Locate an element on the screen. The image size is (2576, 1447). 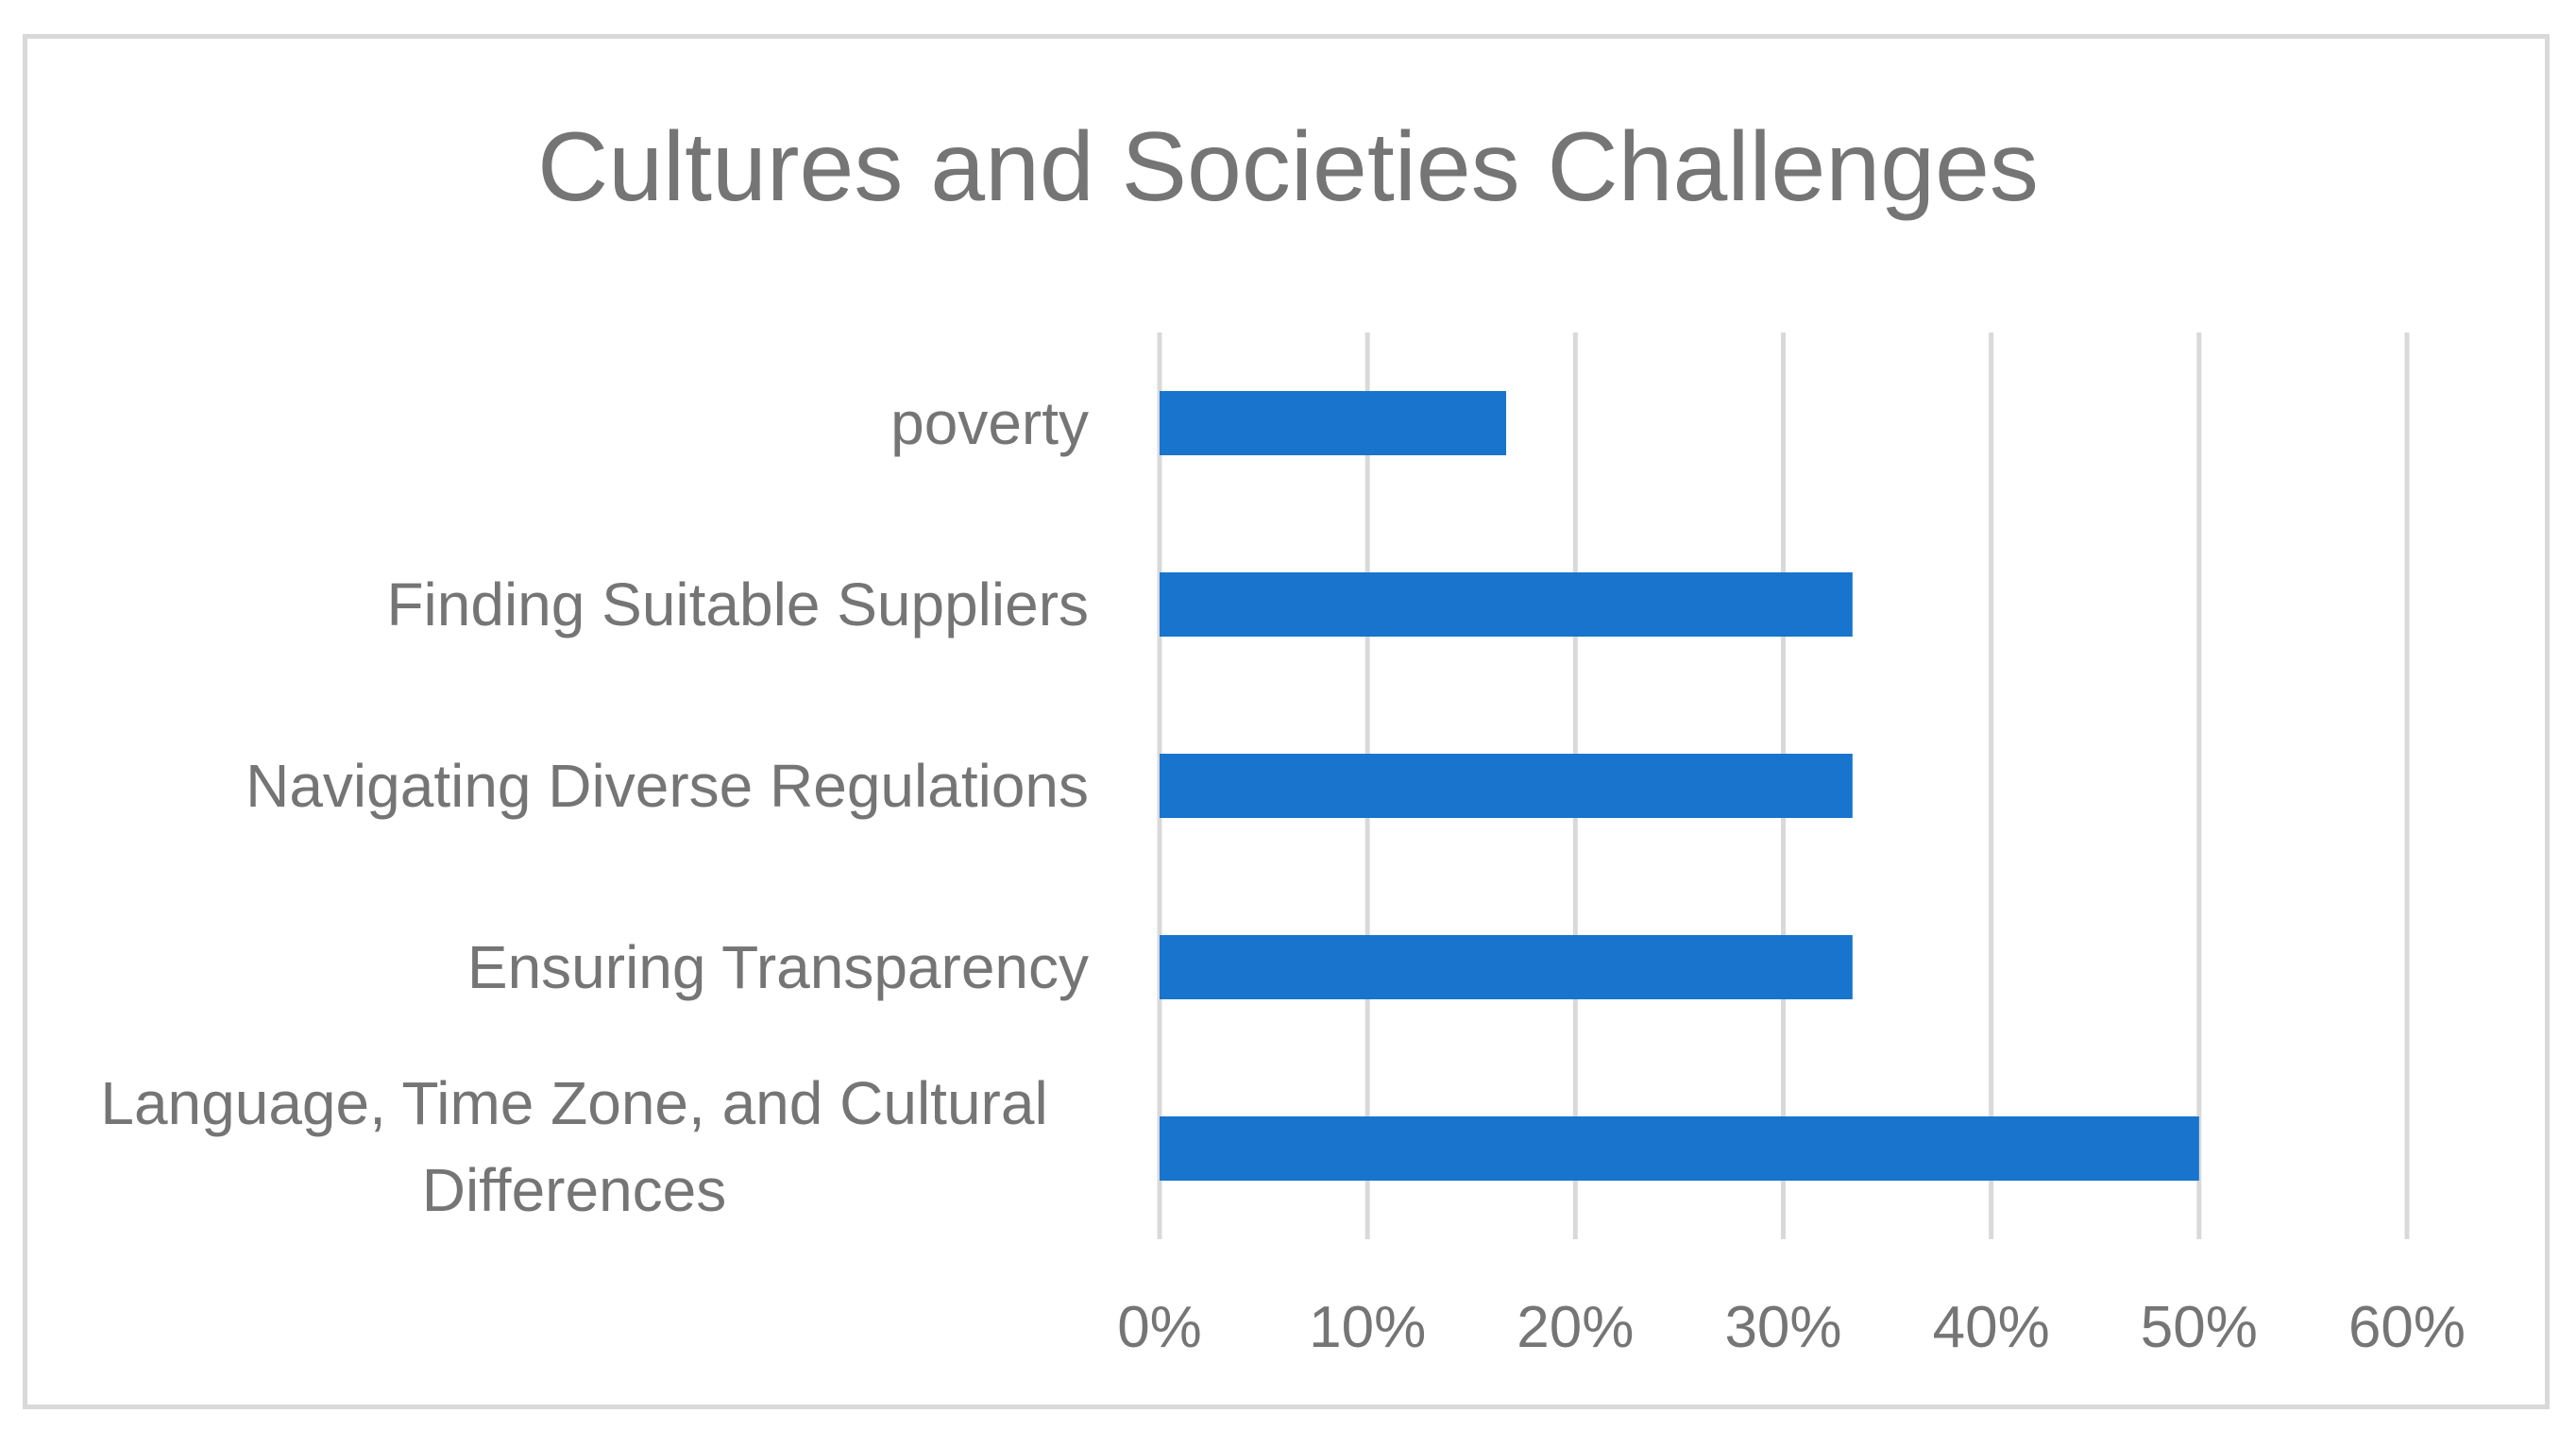
x-tick-label: 20% is located at coordinates (1575, 1327).